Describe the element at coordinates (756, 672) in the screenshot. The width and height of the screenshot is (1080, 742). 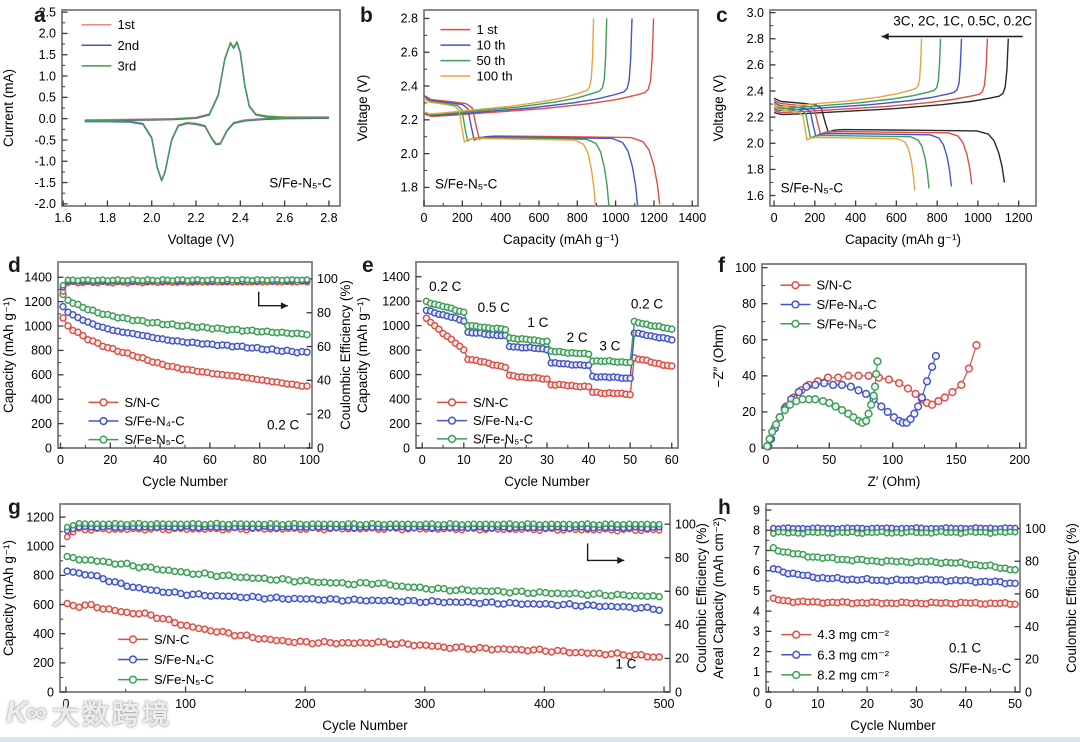
I see `svg-text: 1` at that location.